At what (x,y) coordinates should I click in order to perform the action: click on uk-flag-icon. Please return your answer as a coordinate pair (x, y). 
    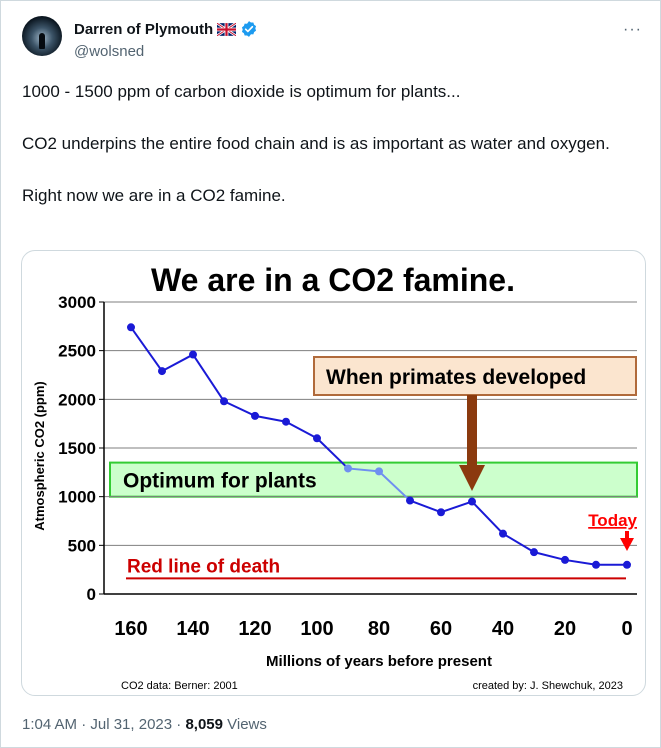
    Looking at the image, I should click on (227, 29).